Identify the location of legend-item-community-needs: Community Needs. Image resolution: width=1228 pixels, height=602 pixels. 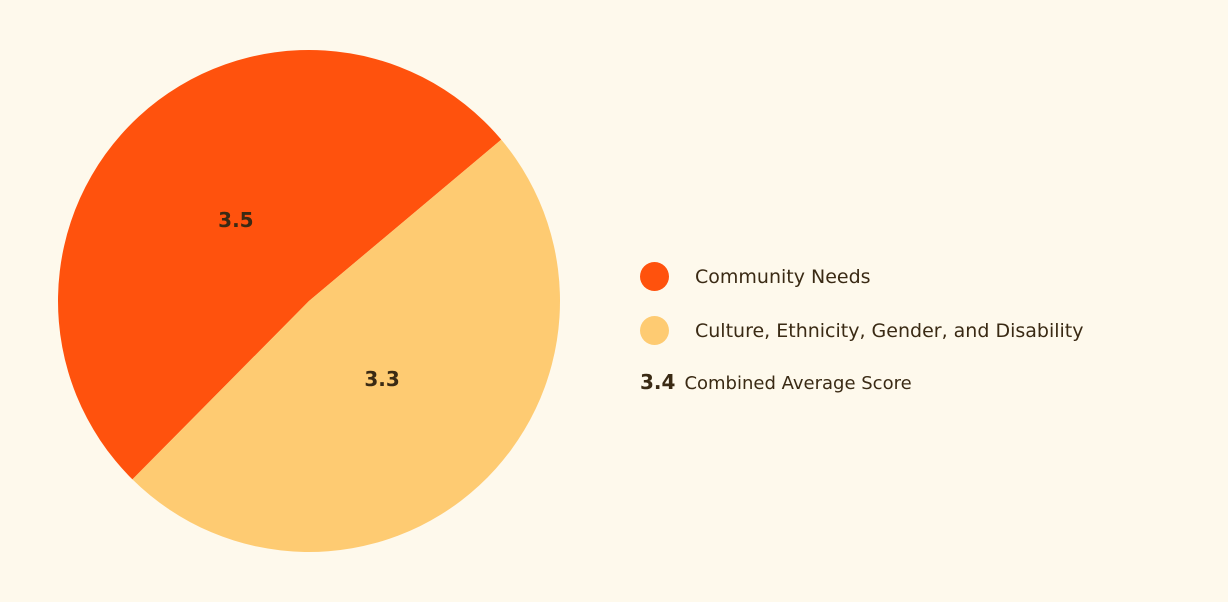
(755, 276).